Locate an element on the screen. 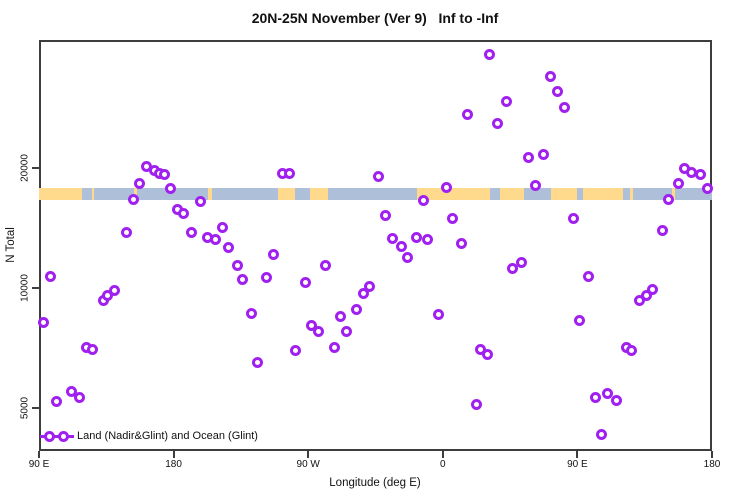  map-band is located at coordinates (375, 194).